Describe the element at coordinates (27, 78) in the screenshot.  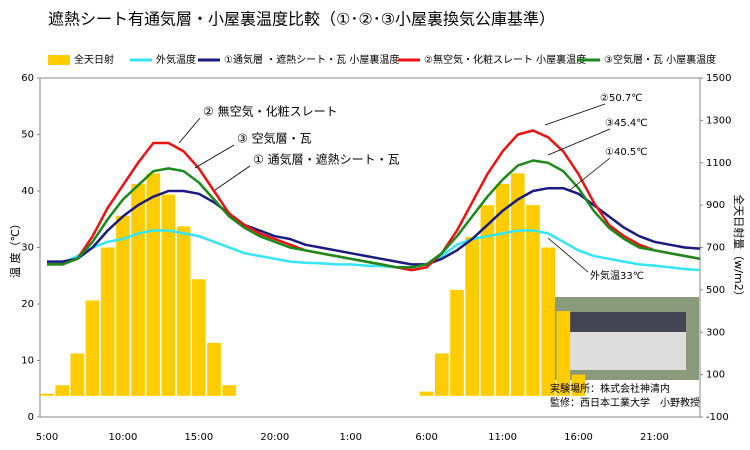
I see `y-tick-label: 60` at that location.